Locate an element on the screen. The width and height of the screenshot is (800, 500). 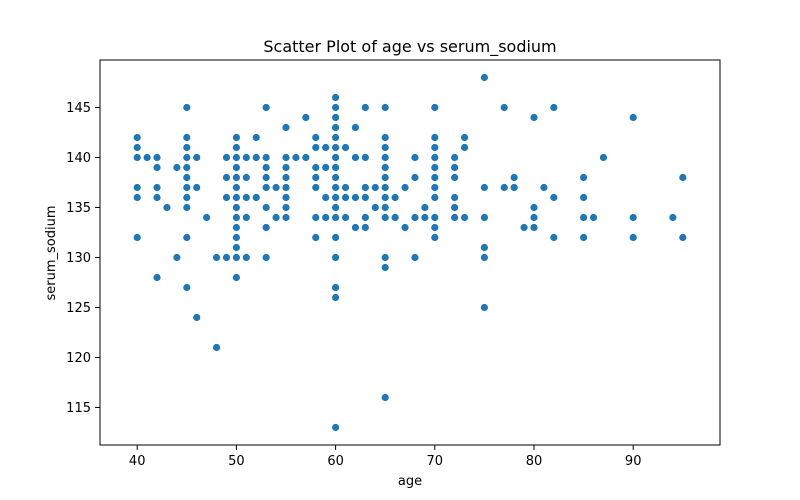
x-tick-label: 60 is located at coordinates (335, 461).